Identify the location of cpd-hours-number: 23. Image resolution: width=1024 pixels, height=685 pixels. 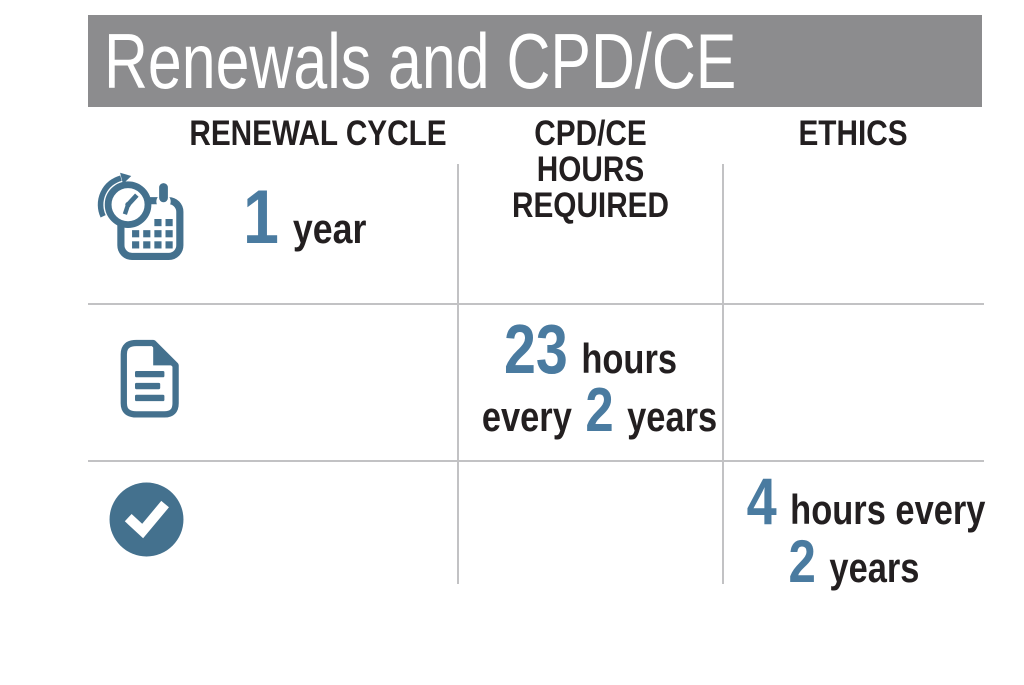
(535, 349).